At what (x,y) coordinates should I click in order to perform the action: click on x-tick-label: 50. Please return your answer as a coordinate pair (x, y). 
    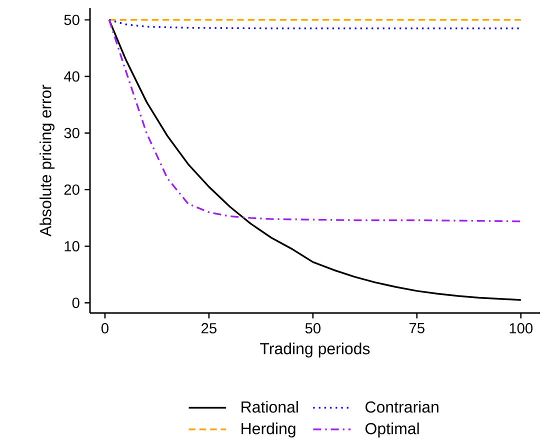
    Looking at the image, I should click on (312, 328).